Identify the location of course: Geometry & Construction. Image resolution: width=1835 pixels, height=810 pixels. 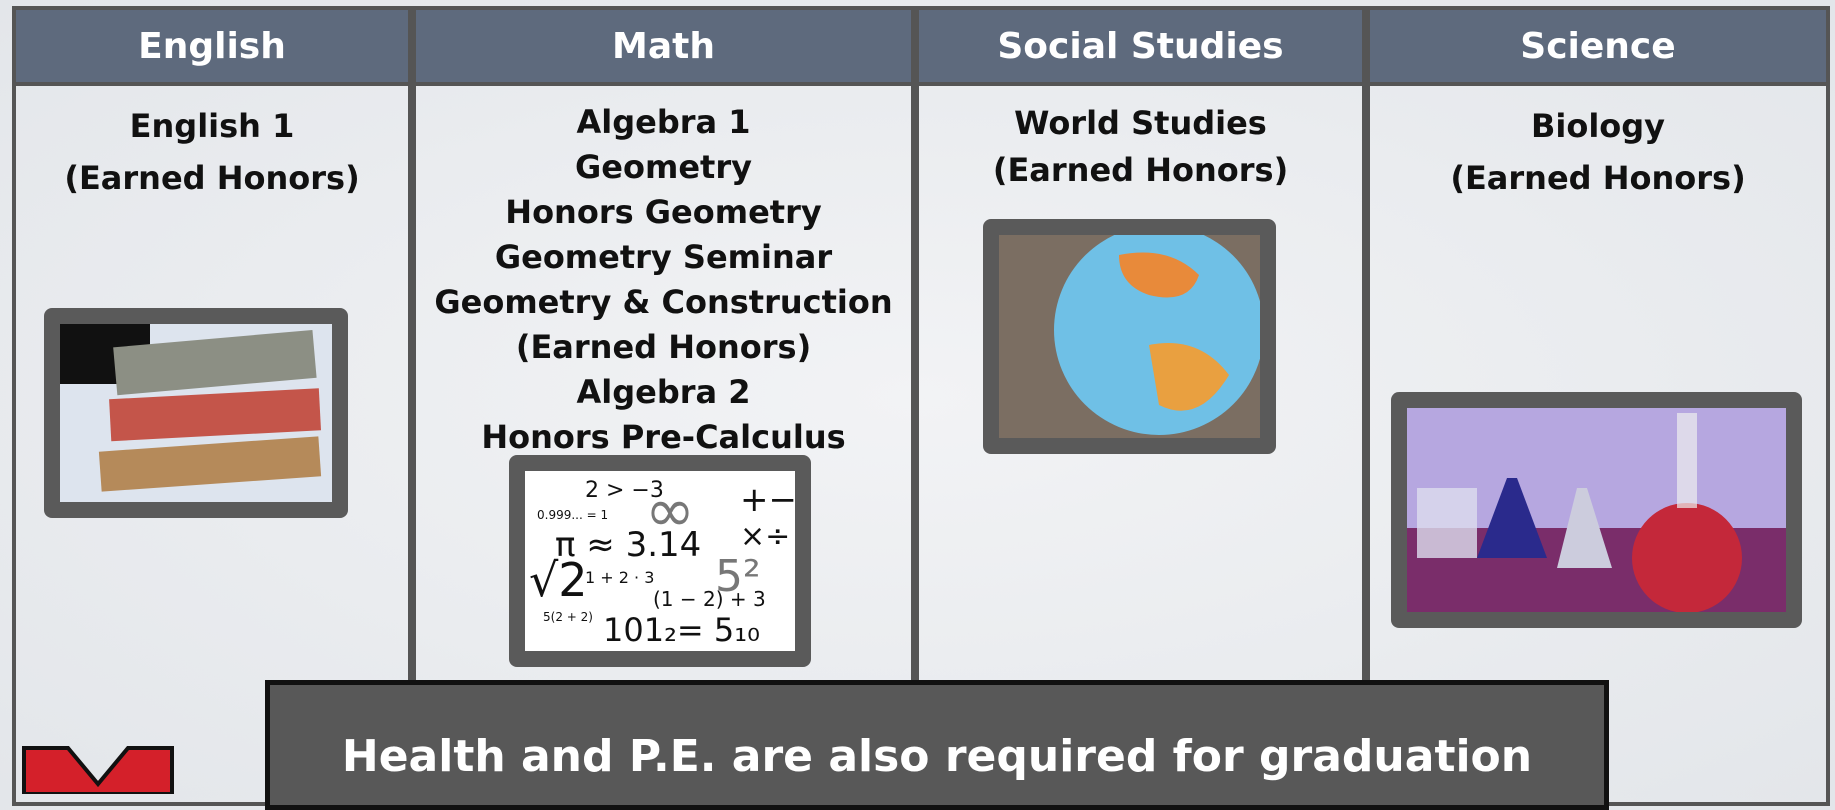
(663, 302).